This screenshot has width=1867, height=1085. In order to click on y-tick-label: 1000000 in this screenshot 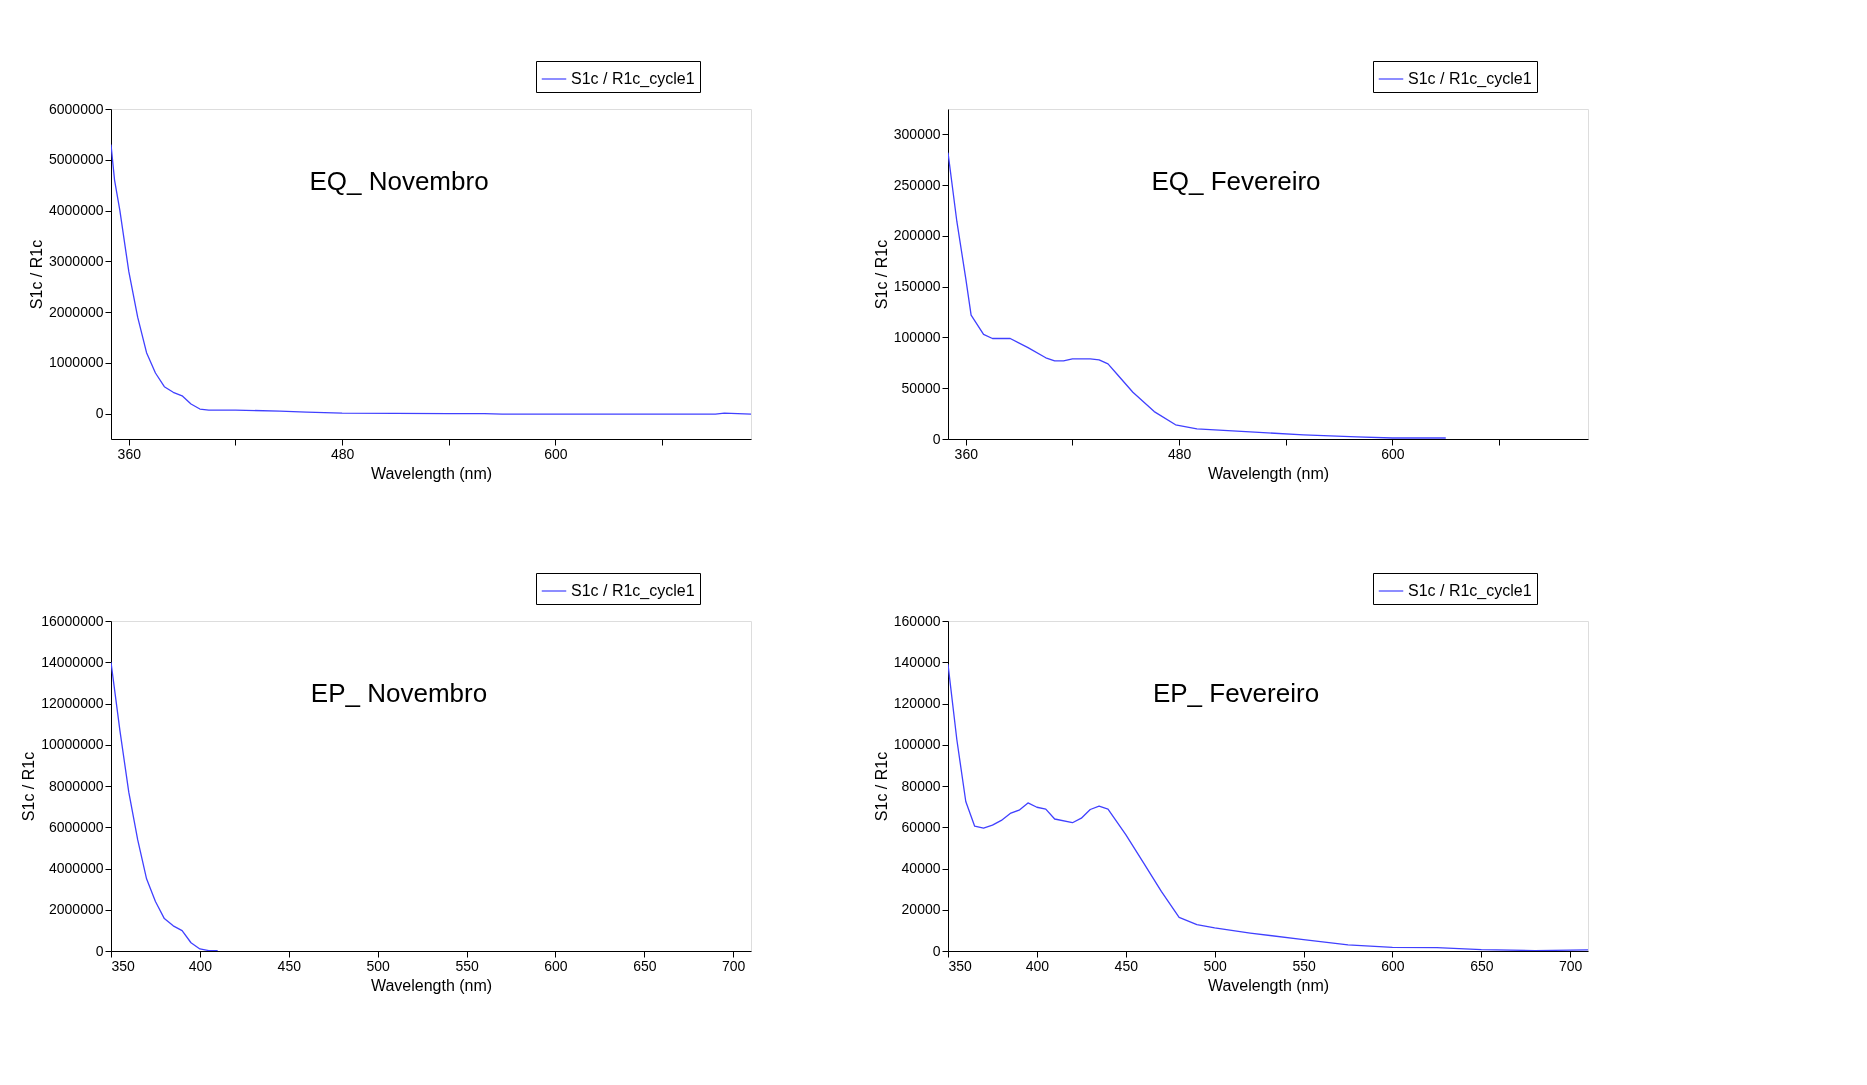, I will do `click(76, 362)`.